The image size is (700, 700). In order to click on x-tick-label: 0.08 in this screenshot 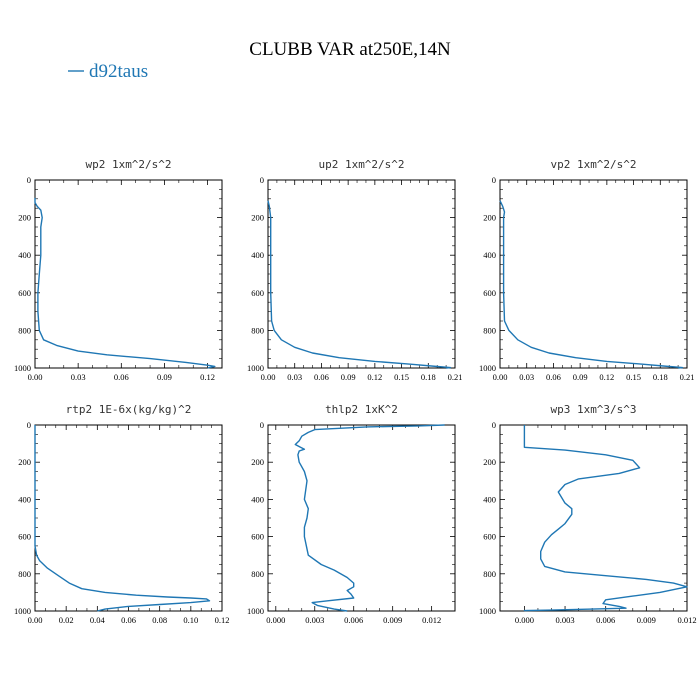, I will do `click(159, 620)`.